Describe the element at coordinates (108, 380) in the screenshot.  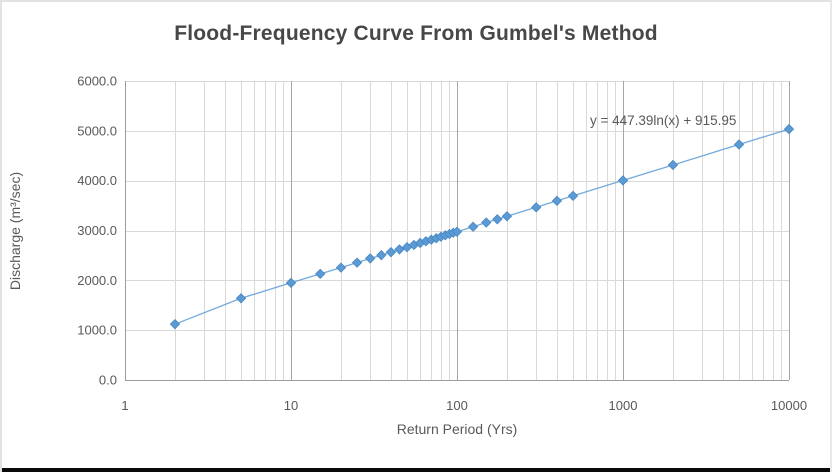
I see `y-tick-label: 0.0` at that location.